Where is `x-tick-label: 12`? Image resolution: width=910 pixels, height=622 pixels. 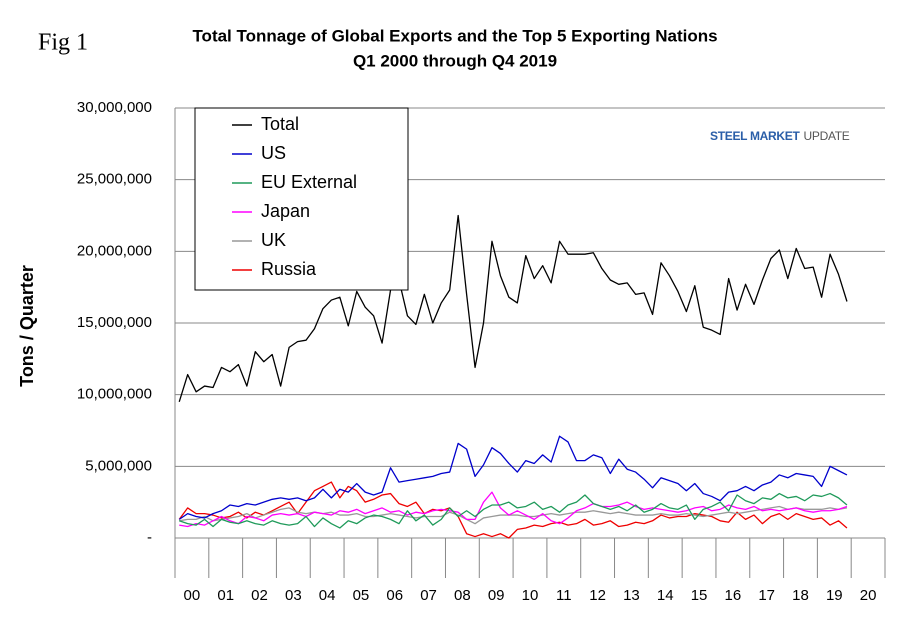 x-tick-label: 12 is located at coordinates (597, 595).